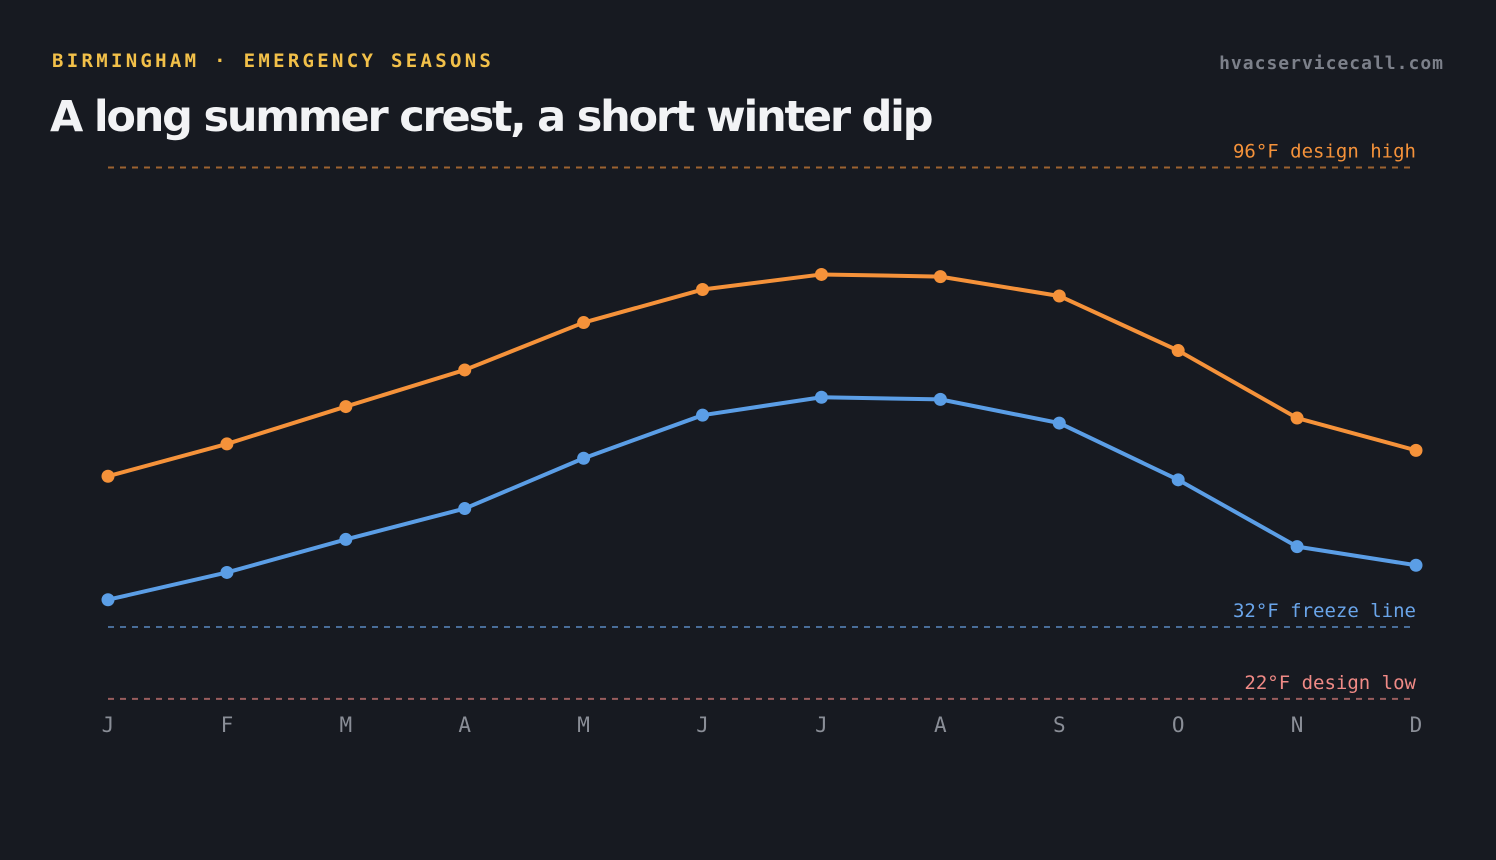 This screenshot has width=1496, height=860. Describe the element at coordinates (345, 725) in the screenshot. I see `x-tick-label-3: M` at that location.